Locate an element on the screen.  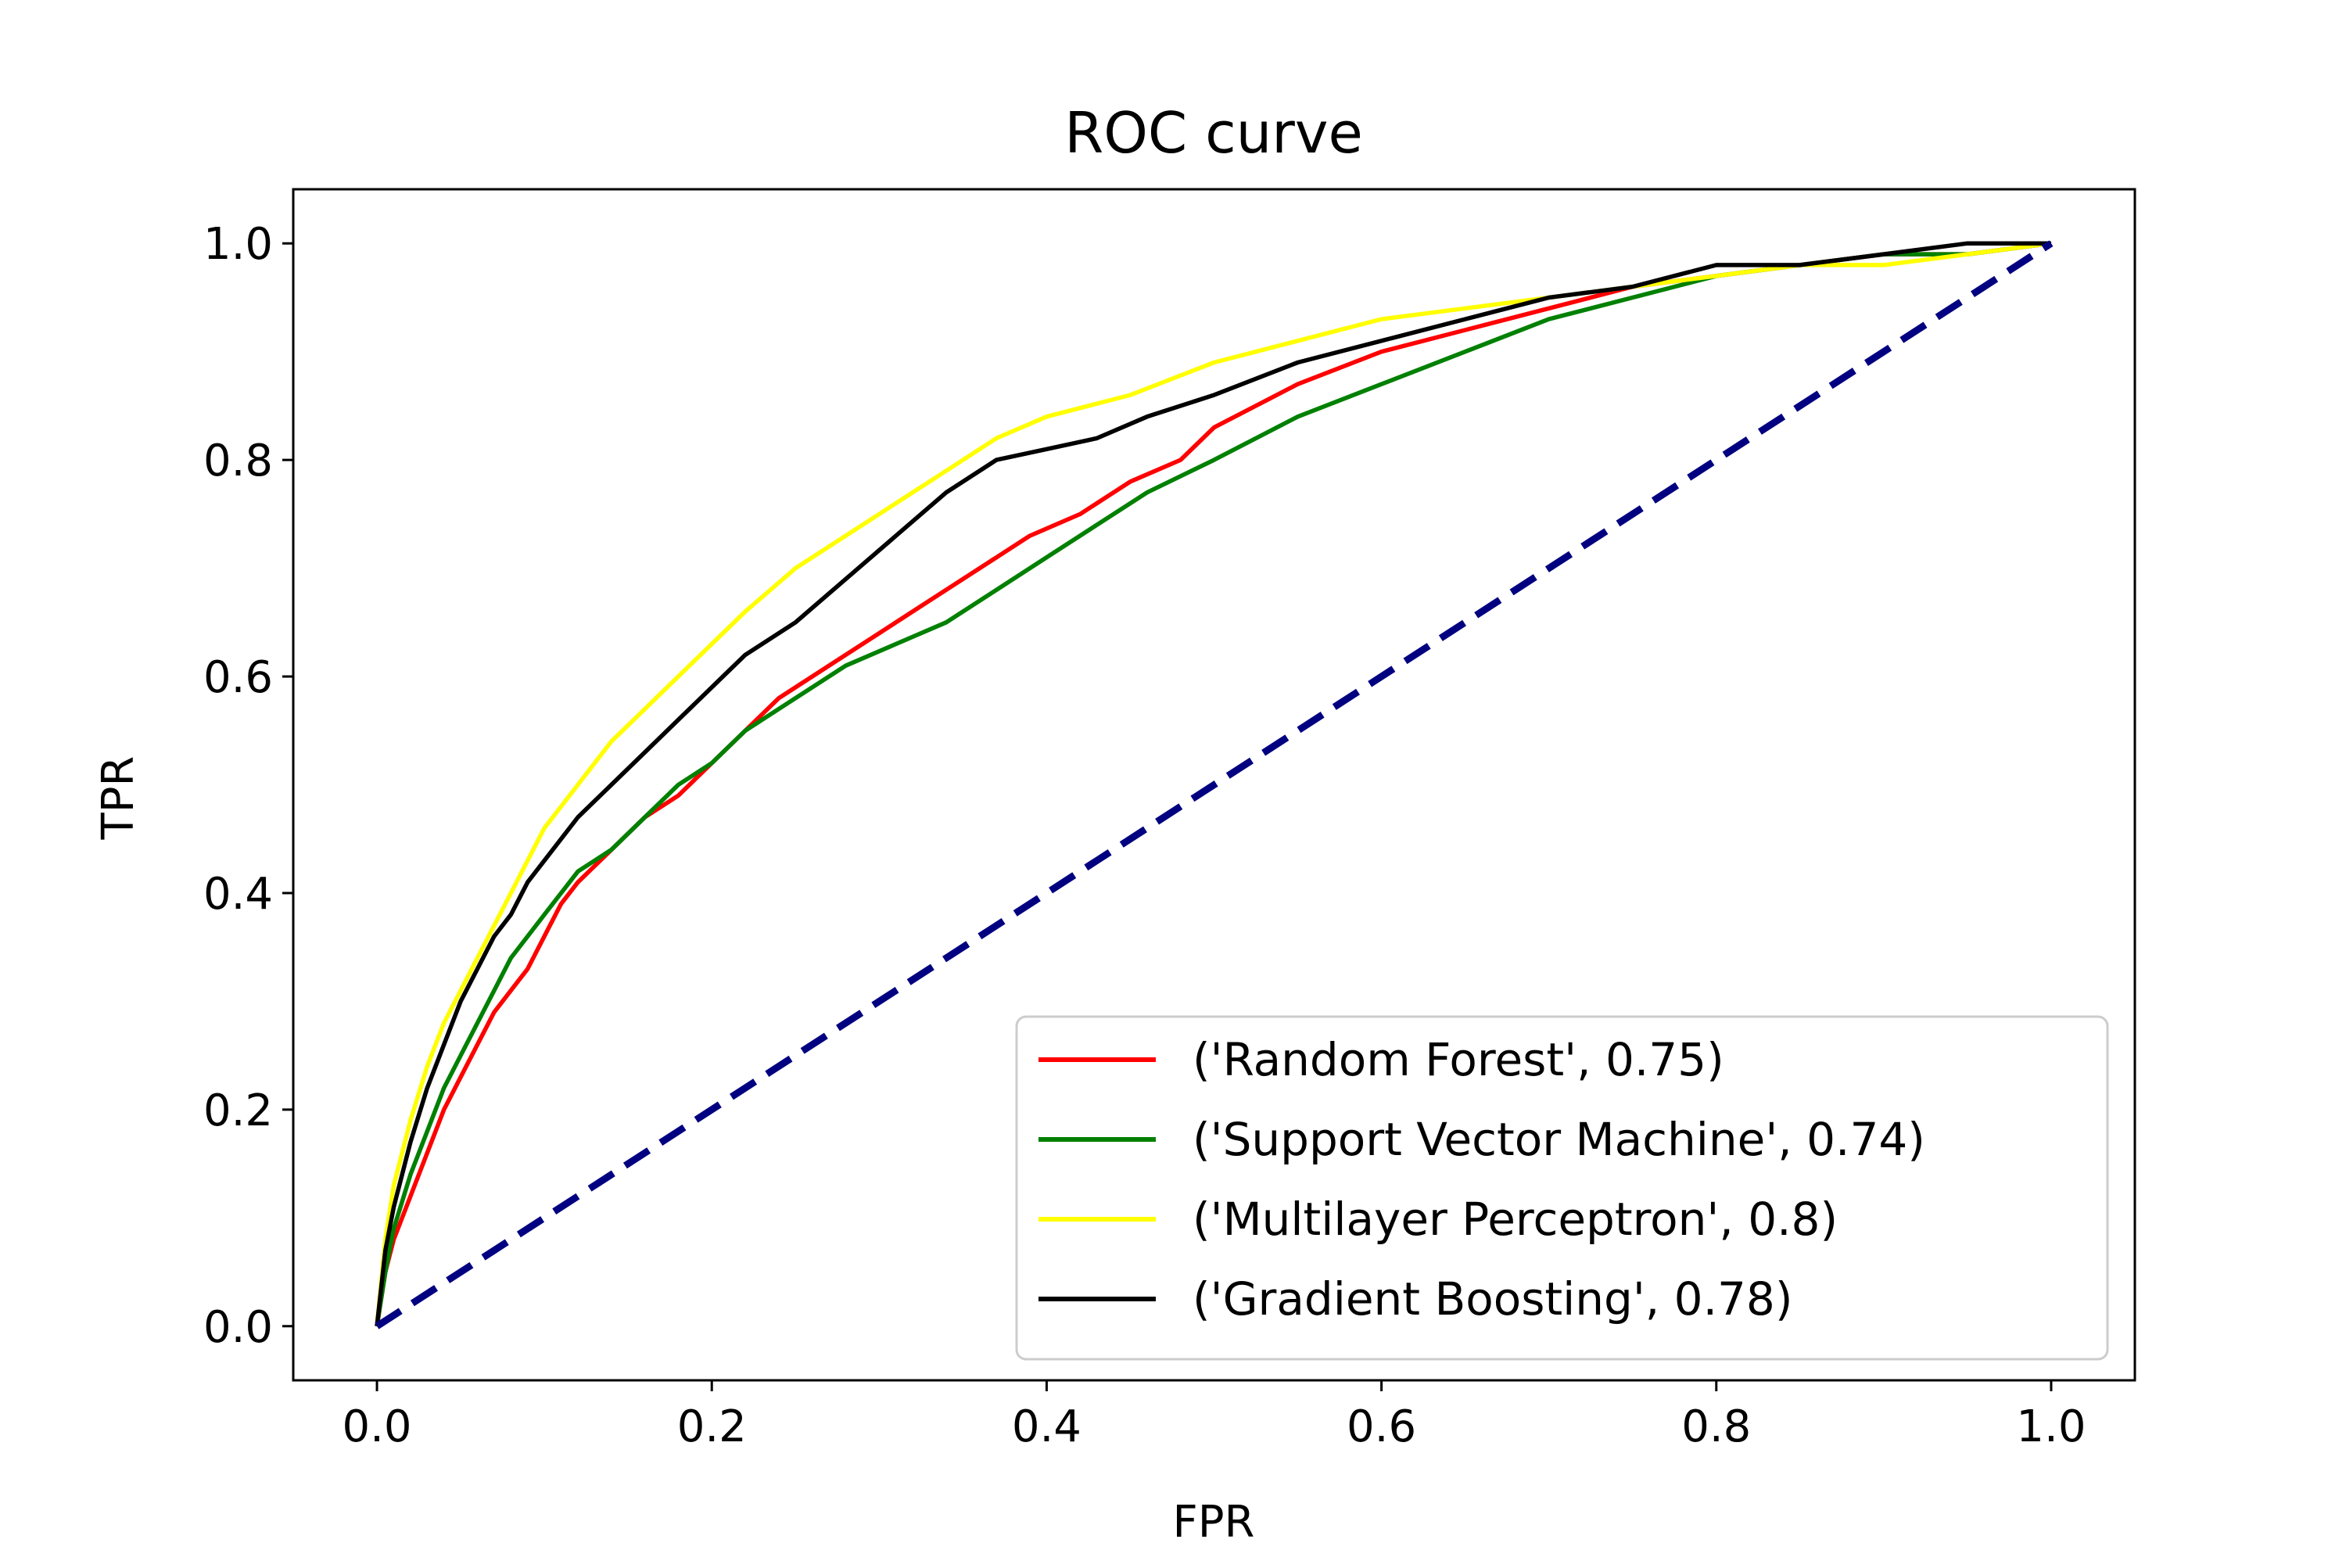
y-tick-label: 0.0 is located at coordinates (238, 1327).